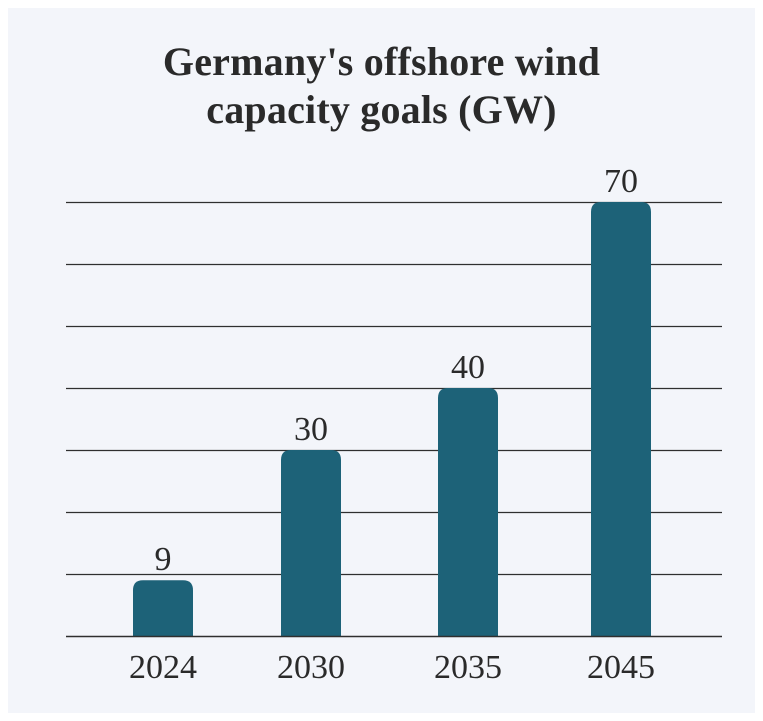  Describe the element at coordinates (621, 667) in the screenshot. I see `x-tick-label-2045: 2045` at that location.